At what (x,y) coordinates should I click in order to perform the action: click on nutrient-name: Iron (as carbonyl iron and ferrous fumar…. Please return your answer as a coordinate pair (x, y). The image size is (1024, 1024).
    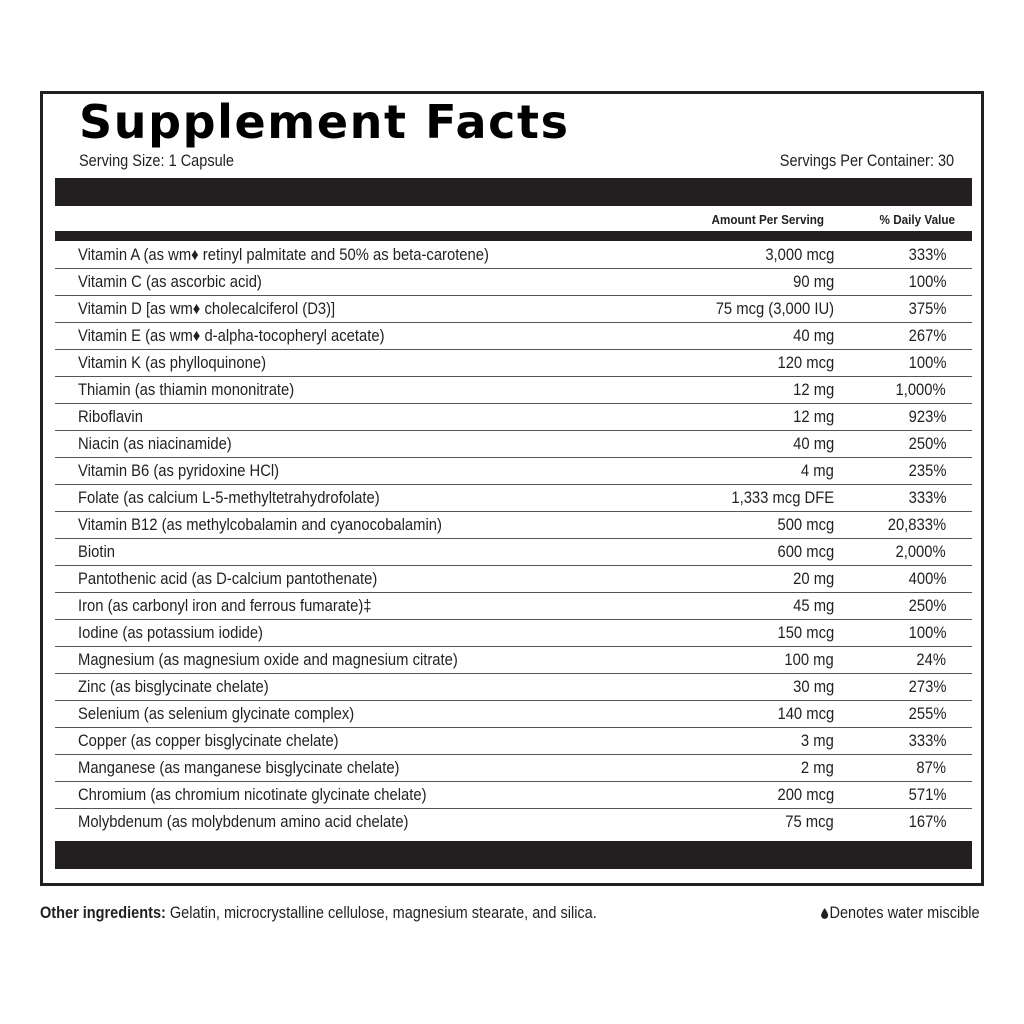
    Looking at the image, I should click on (225, 605).